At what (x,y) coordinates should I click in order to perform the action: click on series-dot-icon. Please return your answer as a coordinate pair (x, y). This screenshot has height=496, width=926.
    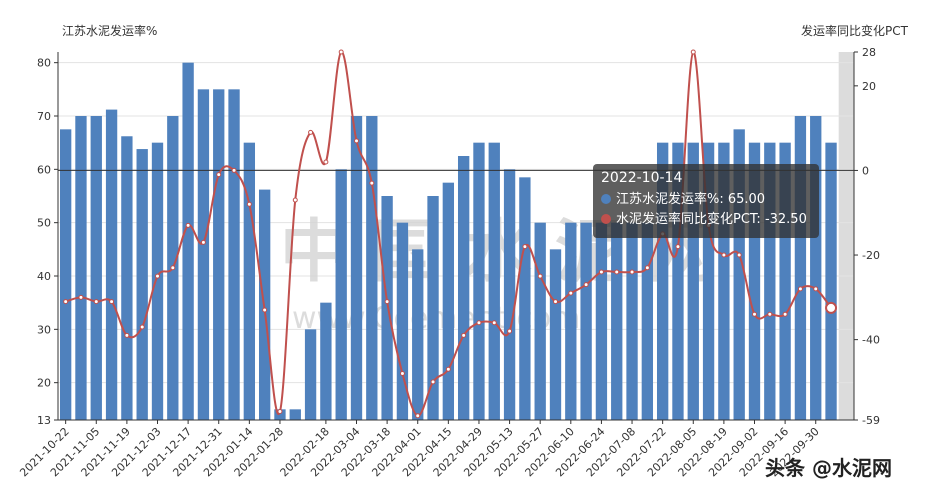
    Looking at the image, I should click on (606, 219).